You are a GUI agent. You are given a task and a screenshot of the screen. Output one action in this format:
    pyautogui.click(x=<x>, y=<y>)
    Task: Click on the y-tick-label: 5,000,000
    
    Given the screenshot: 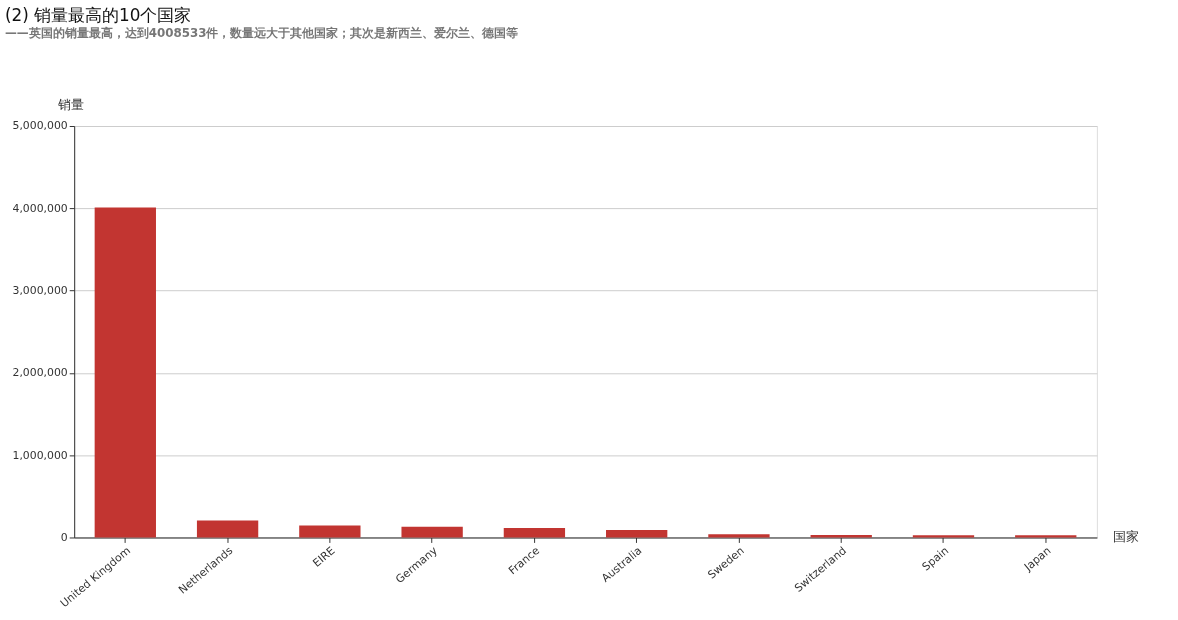 What is the action you would take?
    pyautogui.click(x=40, y=126)
    